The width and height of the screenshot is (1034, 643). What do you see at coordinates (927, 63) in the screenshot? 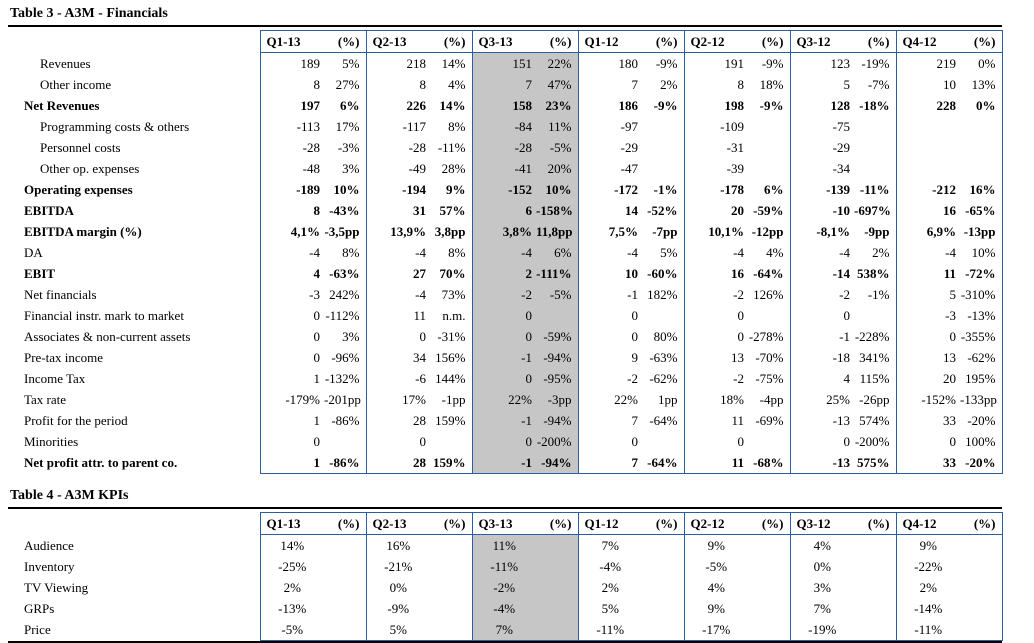
I see `data-cell: 219` at bounding box center [927, 63].